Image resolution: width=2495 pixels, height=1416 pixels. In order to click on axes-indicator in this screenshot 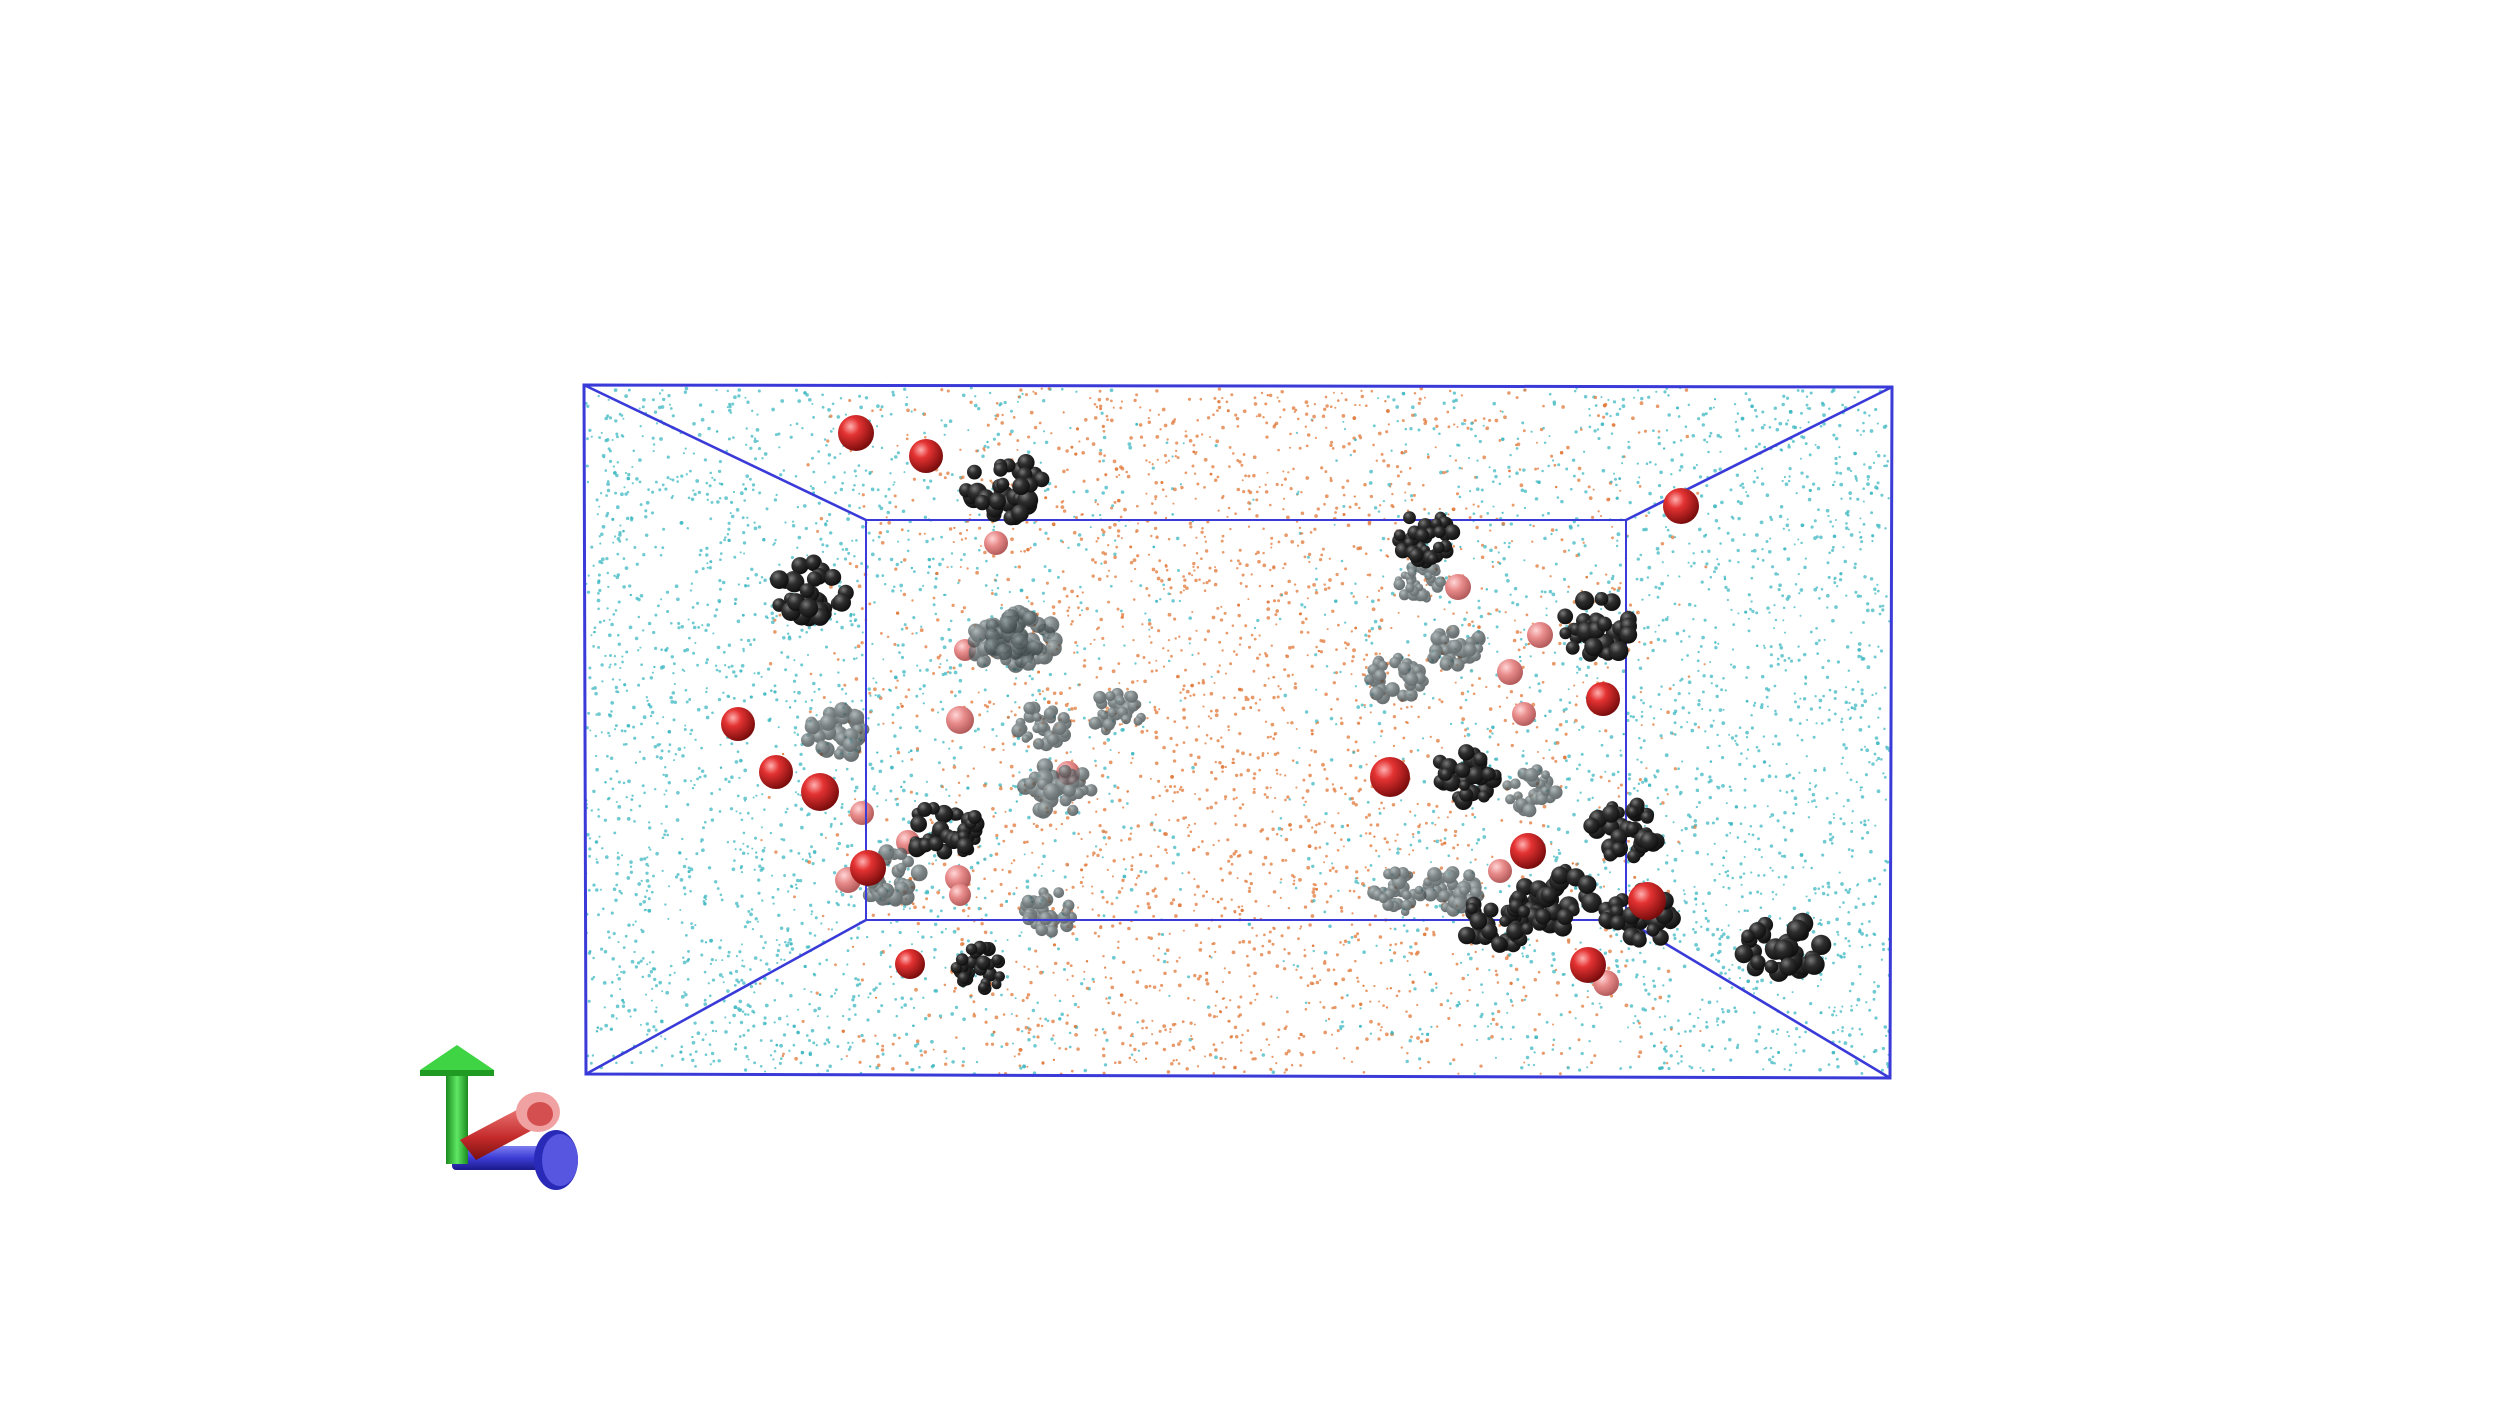, I will do `click(499, 1117)`.